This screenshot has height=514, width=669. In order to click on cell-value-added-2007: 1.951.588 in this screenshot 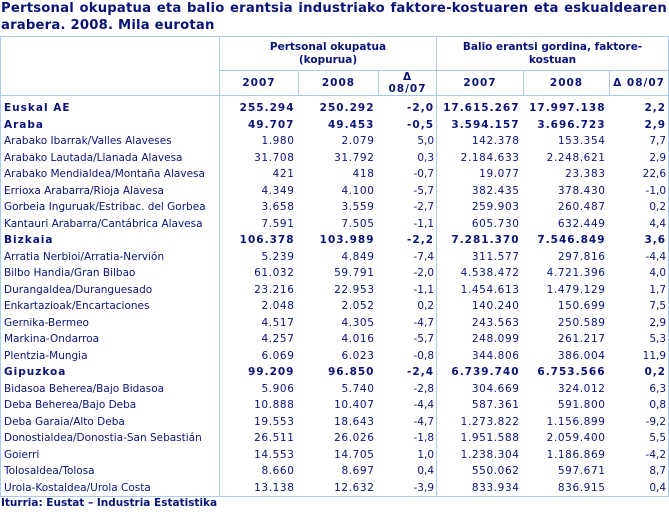, I will do `click(490, 438)`.